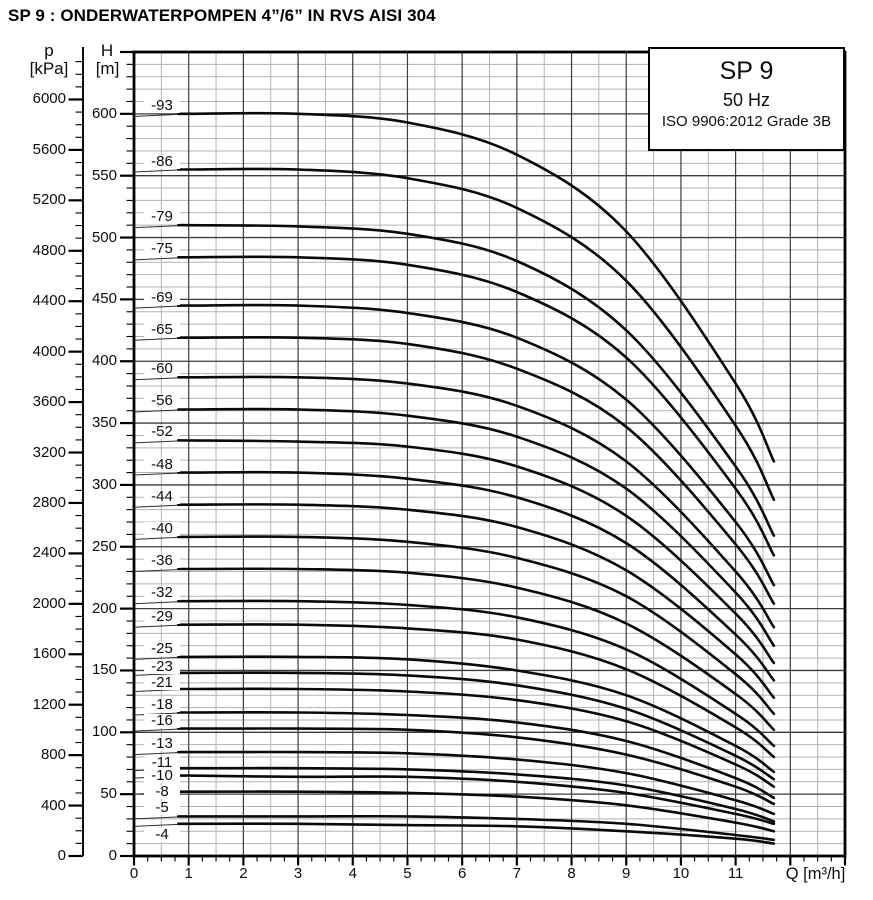 This screenshot has height=900, width=873. What do you see at coordinates (162, 432) in the screenshot?
I see `curve-label: -52` at bounding box center [162, 432].